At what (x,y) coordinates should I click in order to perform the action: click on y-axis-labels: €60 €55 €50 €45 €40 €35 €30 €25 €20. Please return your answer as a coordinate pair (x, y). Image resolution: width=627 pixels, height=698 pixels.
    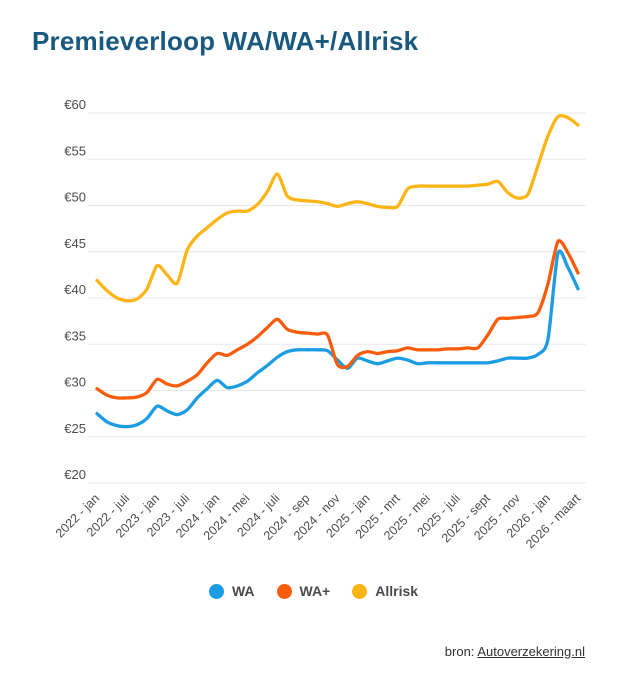
    Looking at the image, I should click on (75, 289).